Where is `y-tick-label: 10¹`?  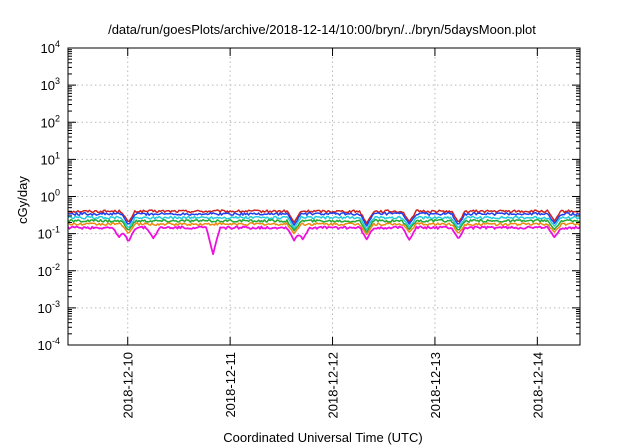
y-tick-label: 10¹ is located at coordinates (50, 158).